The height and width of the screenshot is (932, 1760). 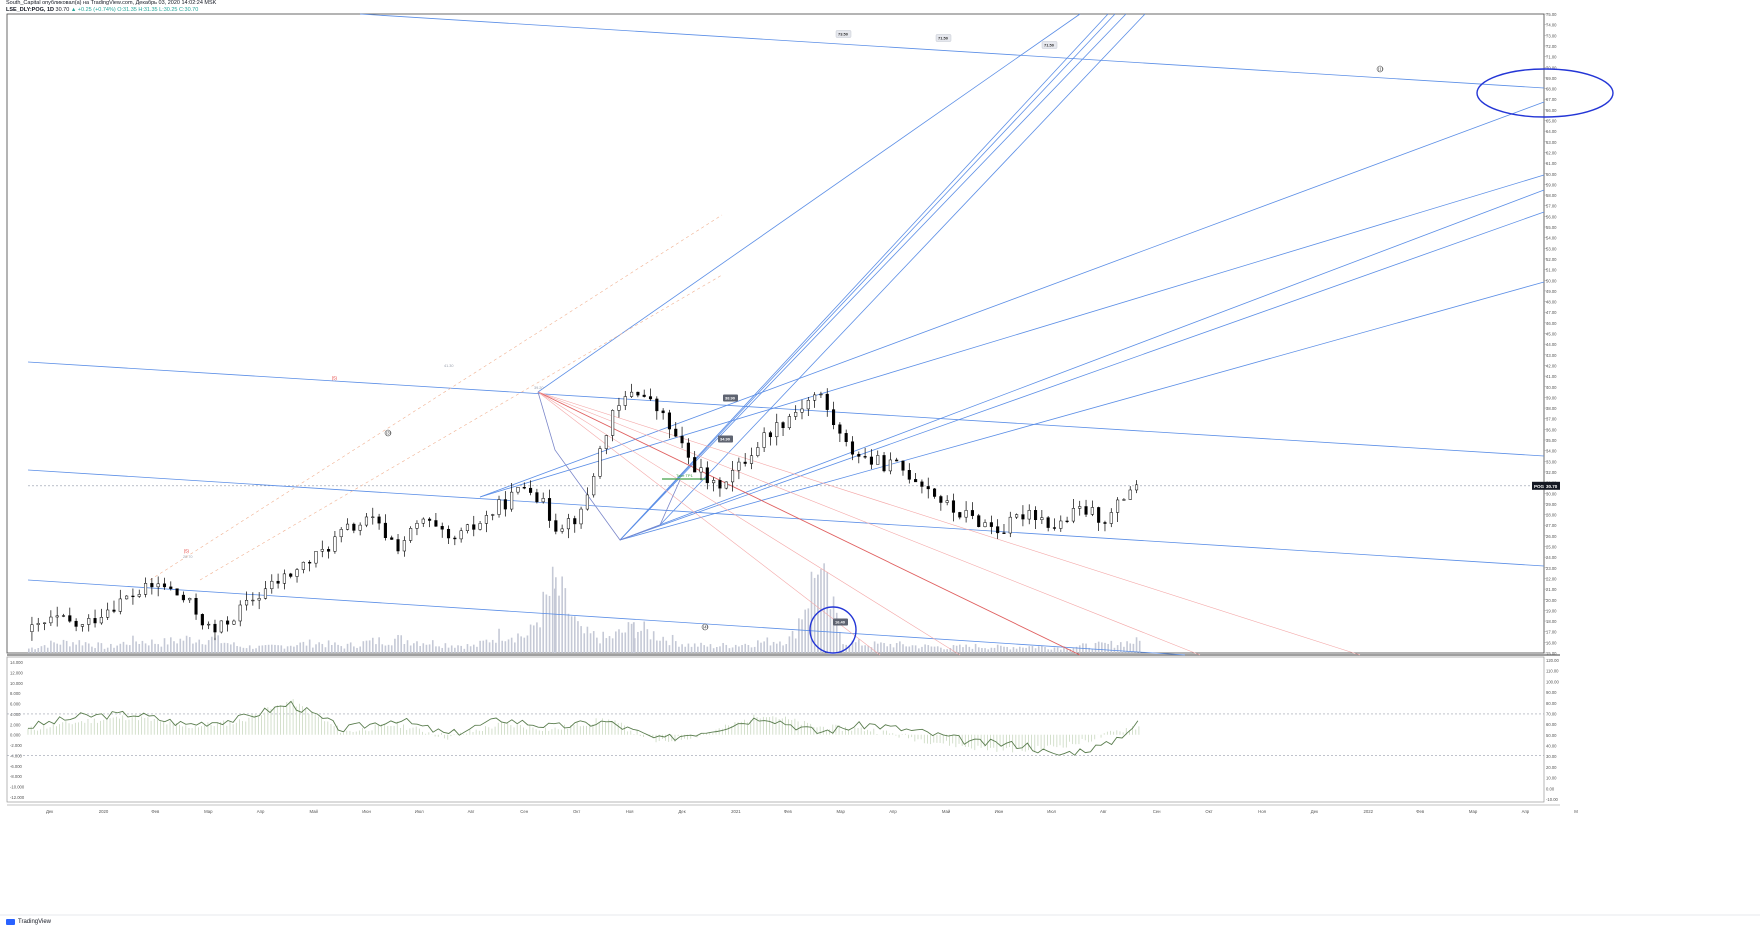 What do you see at coordinates (1552, 681) in the screenshot?
I see `osc-right-tick-label: 100.00` at bounding box center [1552, 681].